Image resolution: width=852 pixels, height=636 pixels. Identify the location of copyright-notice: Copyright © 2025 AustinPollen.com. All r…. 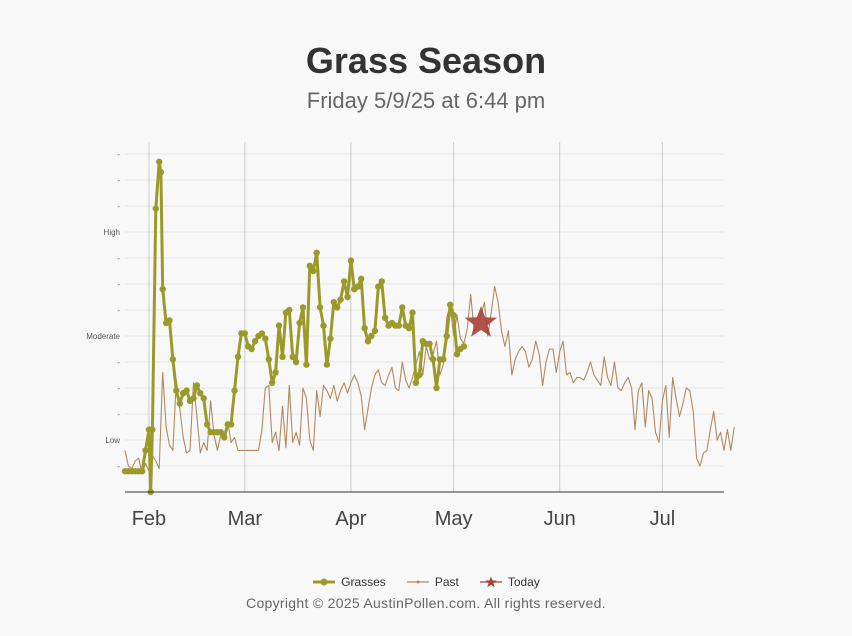
(426, 603).